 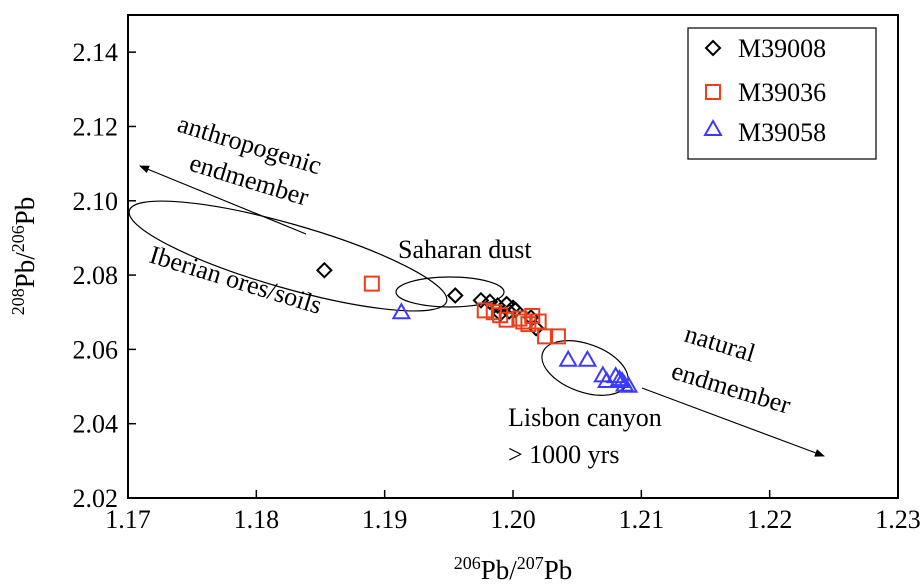 What do you see at coordinates (585, 417) in the screenshot?
I see `lisbon-label-line1: Lisbon canyon` at bounding box center [585, 417].